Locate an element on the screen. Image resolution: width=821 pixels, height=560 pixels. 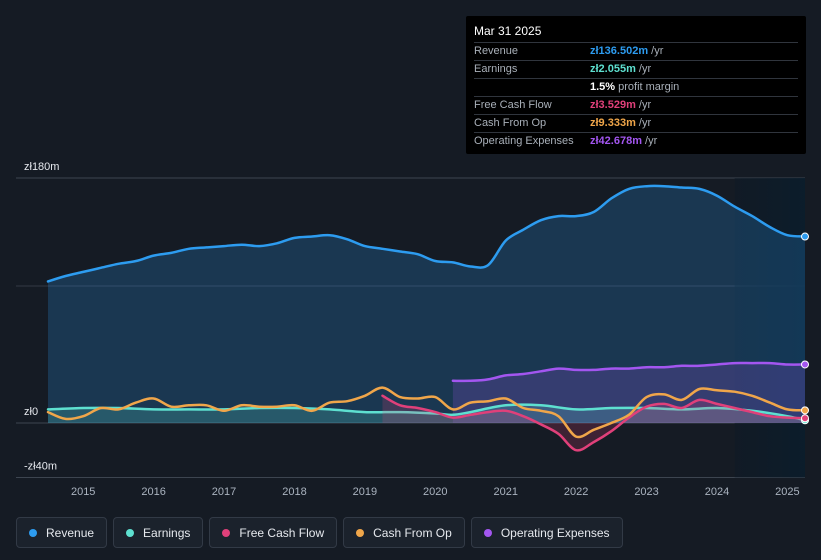
free-cash-flow-area is located at coordinates (593, 423).